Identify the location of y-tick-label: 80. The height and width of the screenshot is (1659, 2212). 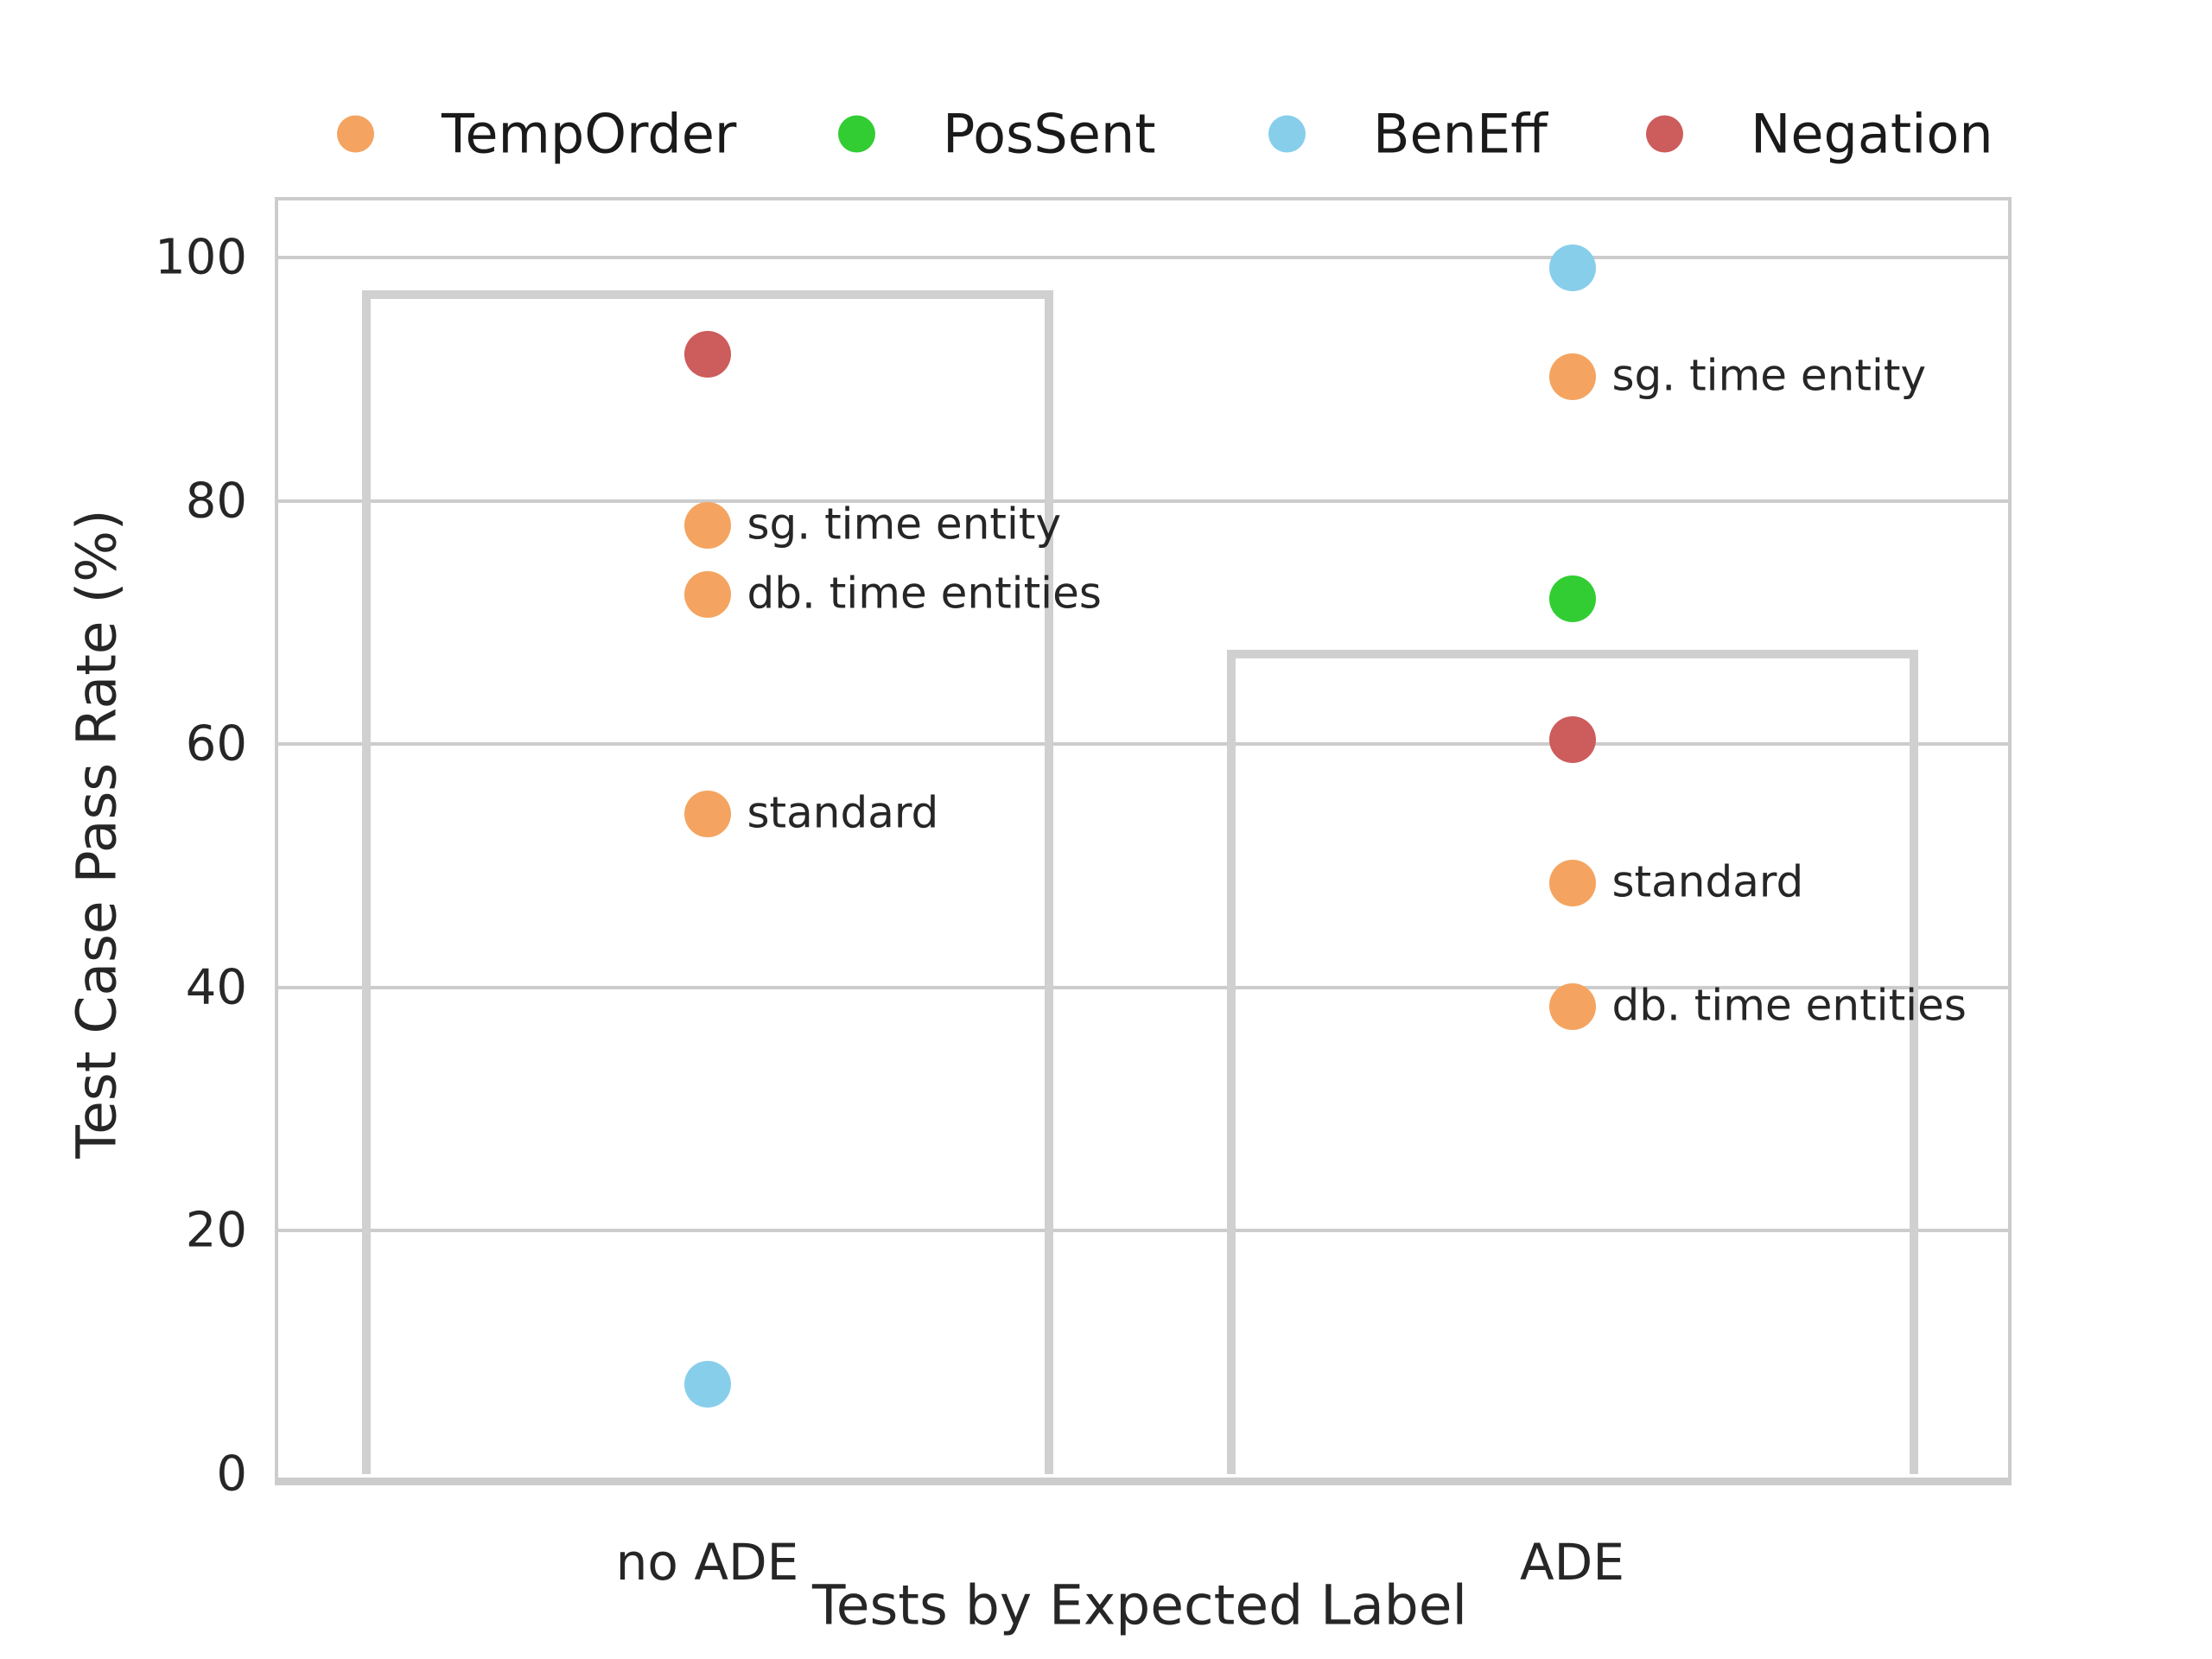
(216, 502).